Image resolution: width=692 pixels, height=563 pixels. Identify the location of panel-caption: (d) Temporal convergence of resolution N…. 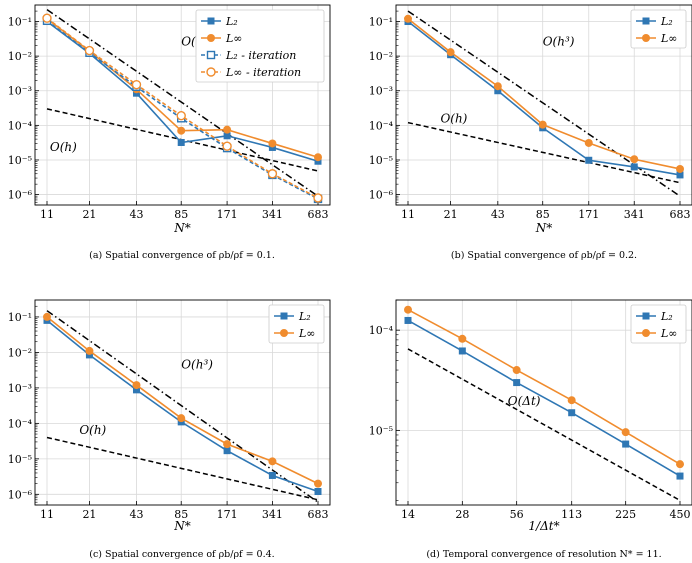
(543, 554).